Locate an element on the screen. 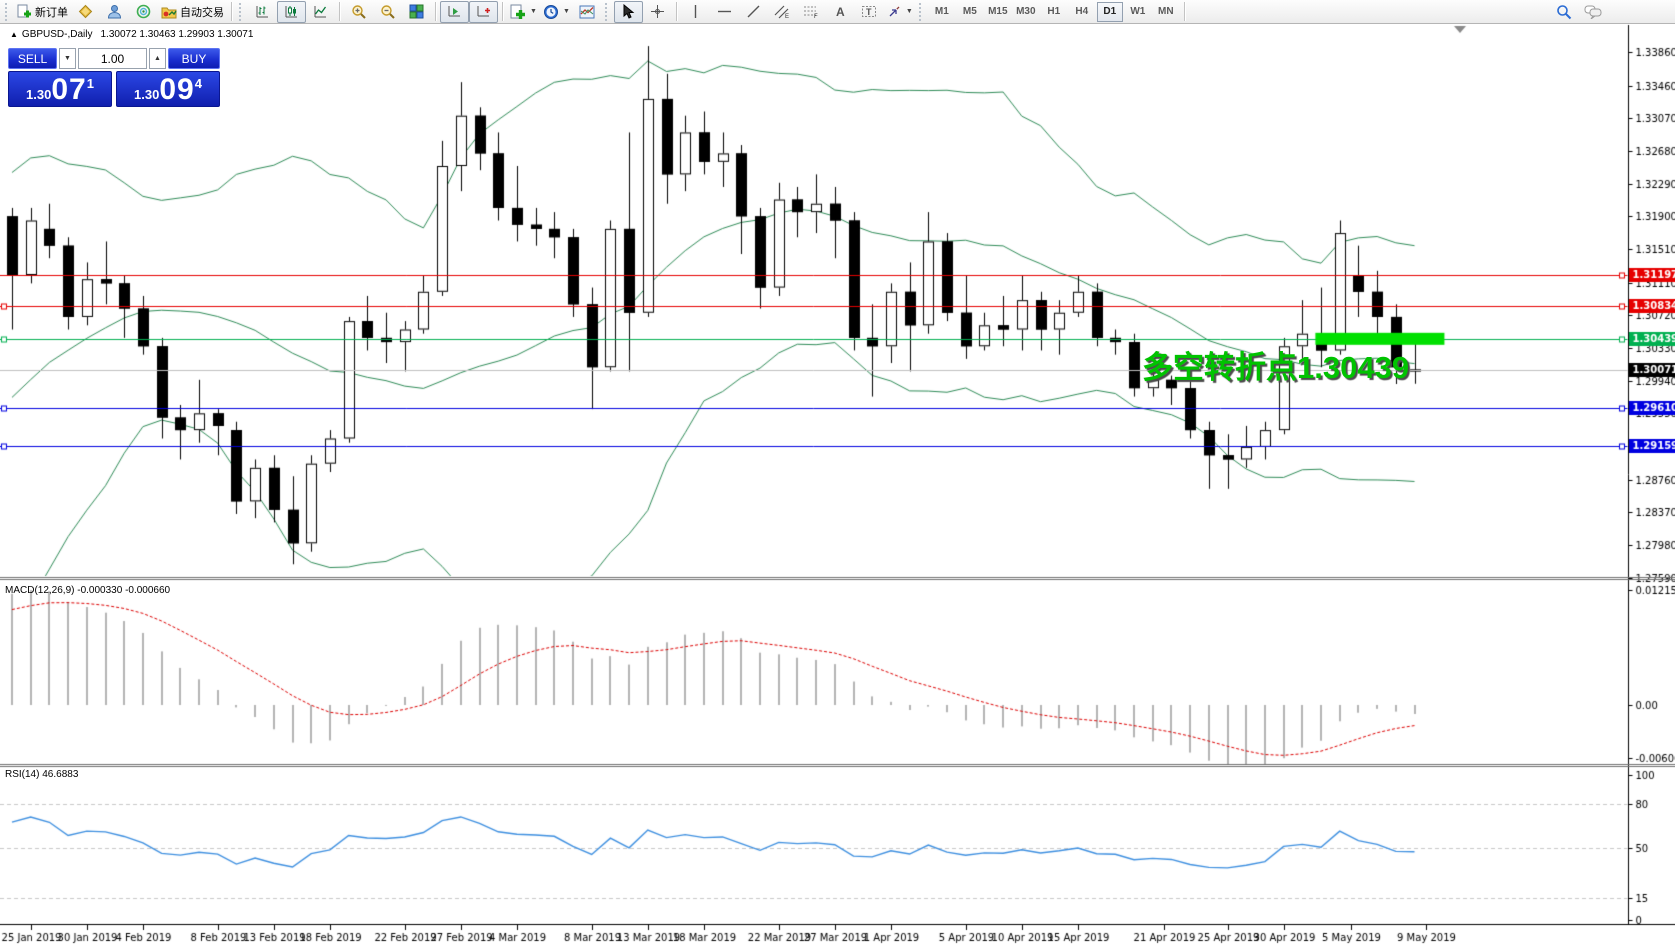 The image size is (1675, 947). sell-price-pip: 1 is located at coordinates (90, 83).